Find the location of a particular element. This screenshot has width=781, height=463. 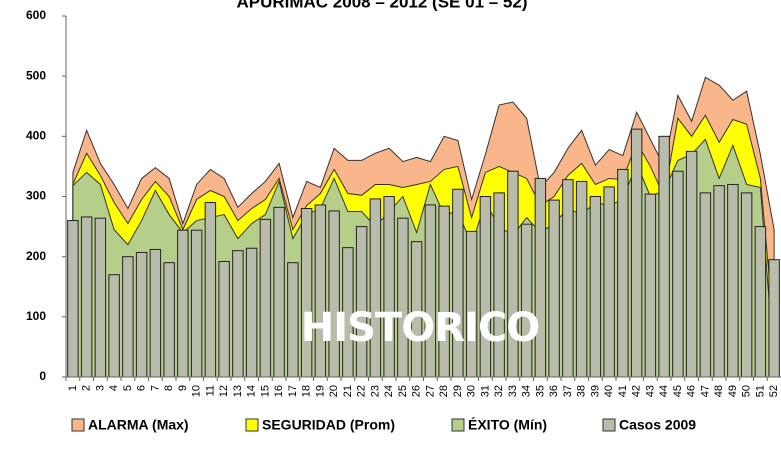

x-tick-label: 44 is located at coordinates (664, 391).